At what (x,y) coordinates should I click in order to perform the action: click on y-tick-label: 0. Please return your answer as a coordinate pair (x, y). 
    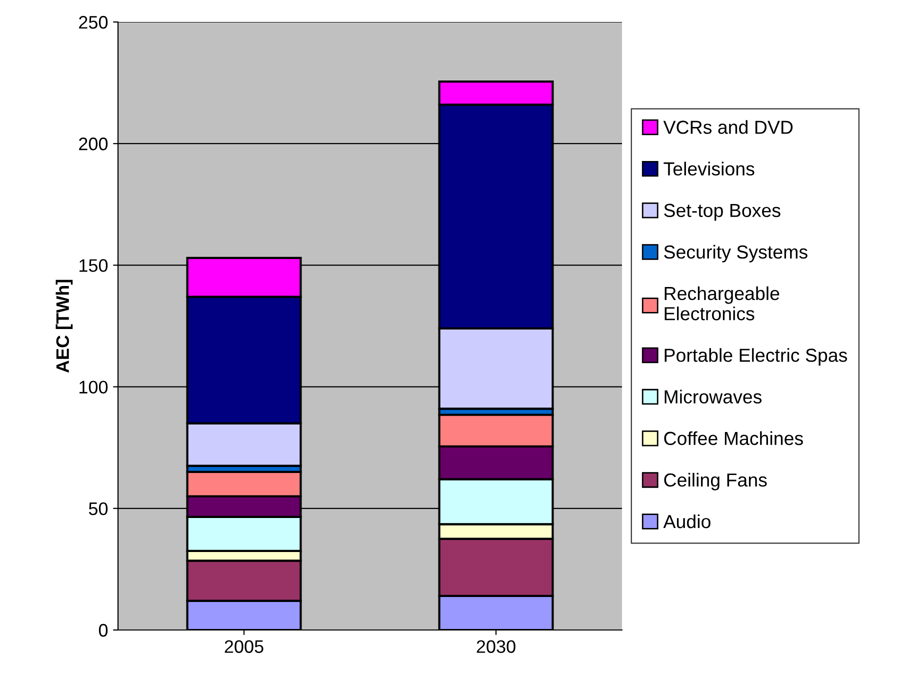
    Looking at the image, I should click on (103, 630).